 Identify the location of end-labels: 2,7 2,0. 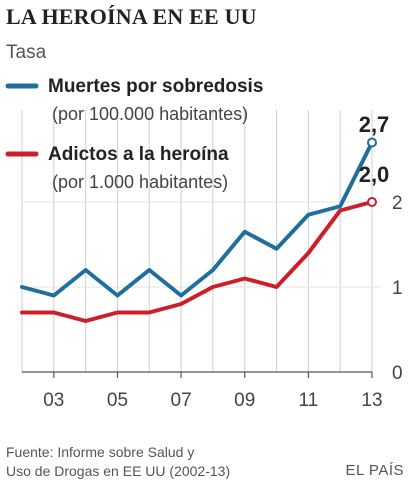
(374, 149).